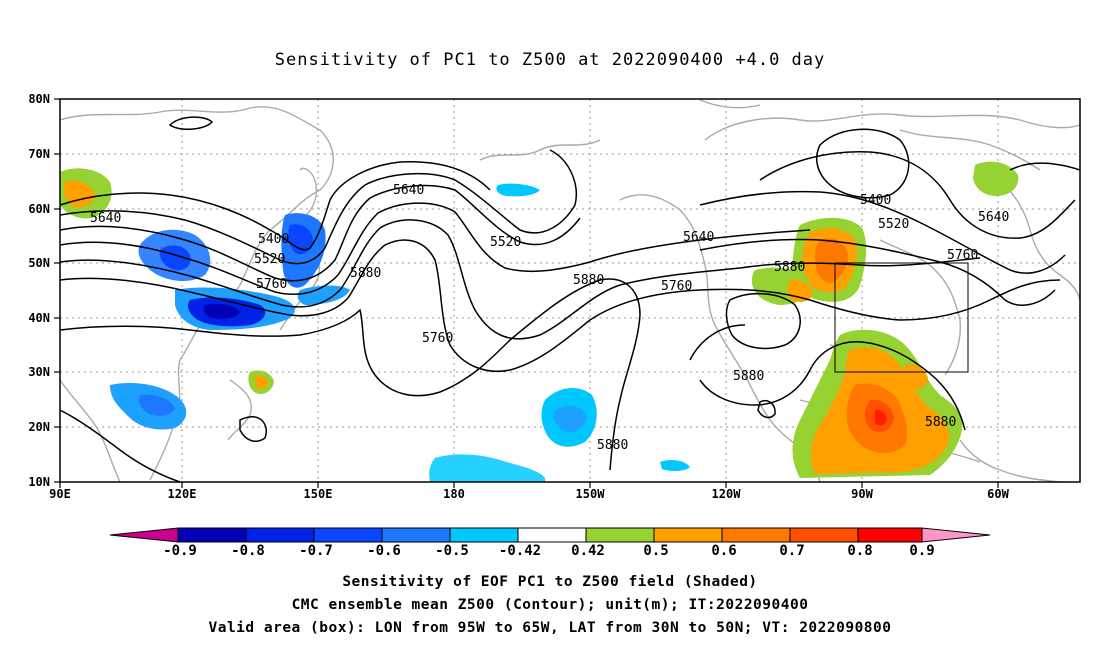  Describe the element at coordinates (588, 551) in the screenshot. I see `colorbar-tick: 0.42` at that location.